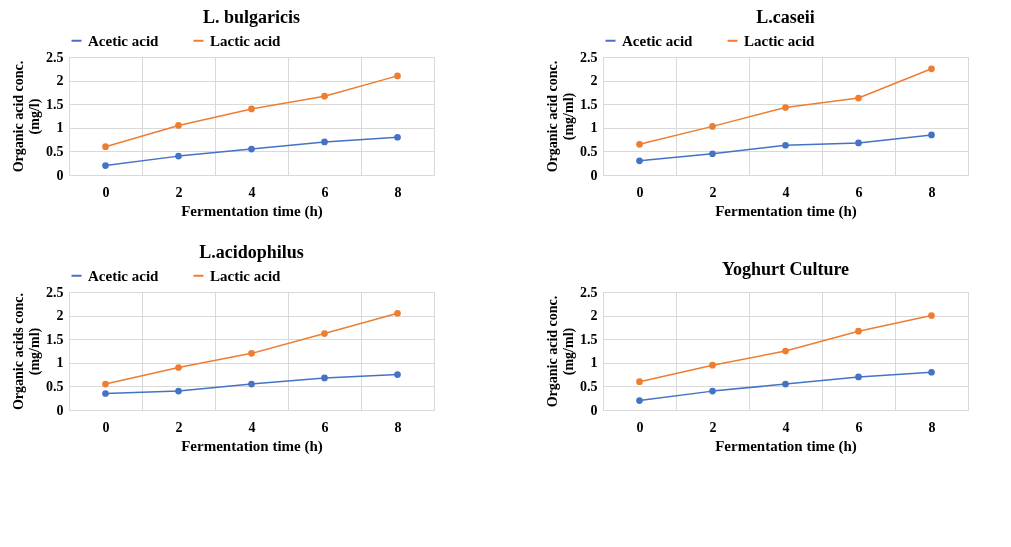 The image size is (1011, 547). I want to click on chart-title: L.caseii, so click(785, 17).